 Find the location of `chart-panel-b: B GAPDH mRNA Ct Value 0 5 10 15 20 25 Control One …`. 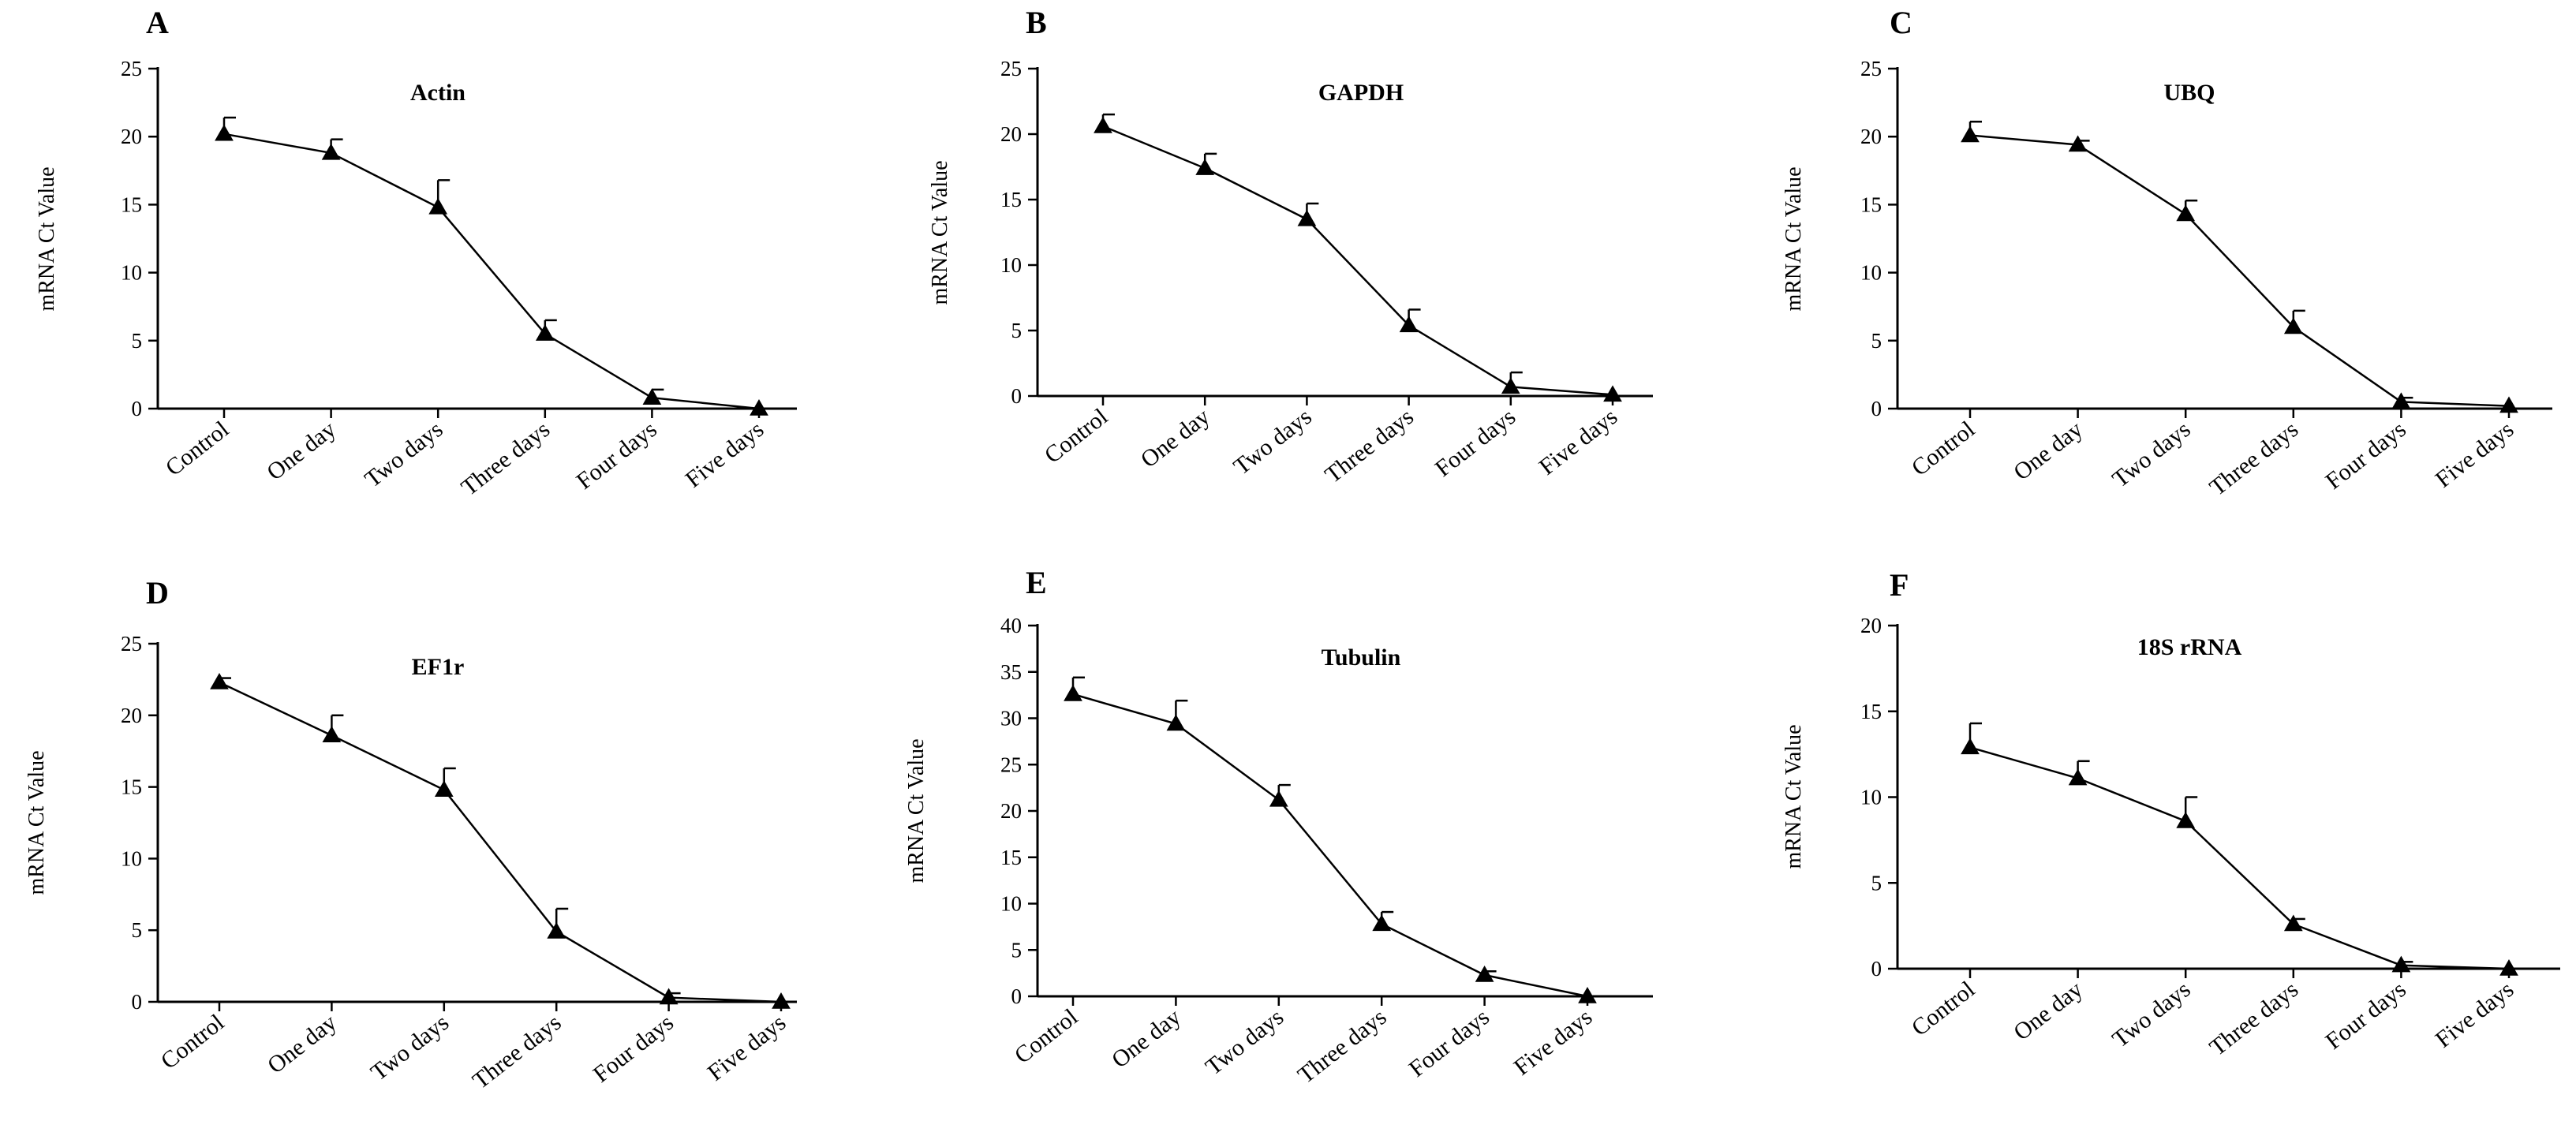

chart-panel-b: B GAPDH mRNA Ct Value 0 5 10 15 20 25 Control One … is located at coordinates (1290, 246).